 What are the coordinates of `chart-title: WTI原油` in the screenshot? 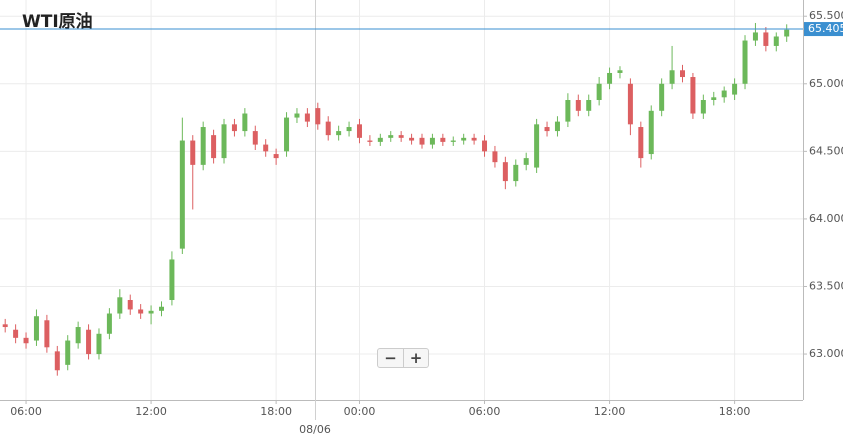 It's located at (57, 21).